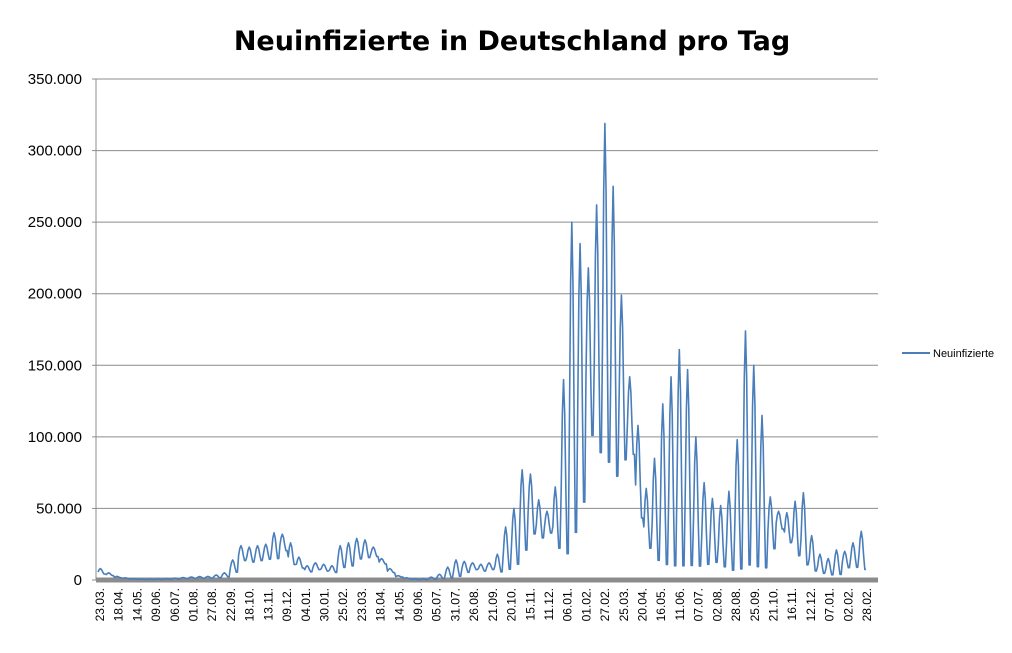  I want to click on x-tick-label: 01.08., so click(194, 604).